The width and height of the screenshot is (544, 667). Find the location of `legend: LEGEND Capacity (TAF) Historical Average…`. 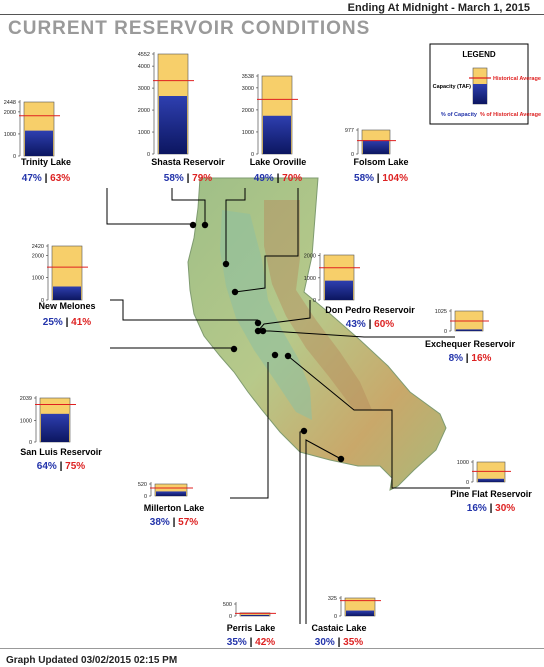

legend: LEGEND Capacity (TAF) Historical Average… is located at coordinates (485, 84).